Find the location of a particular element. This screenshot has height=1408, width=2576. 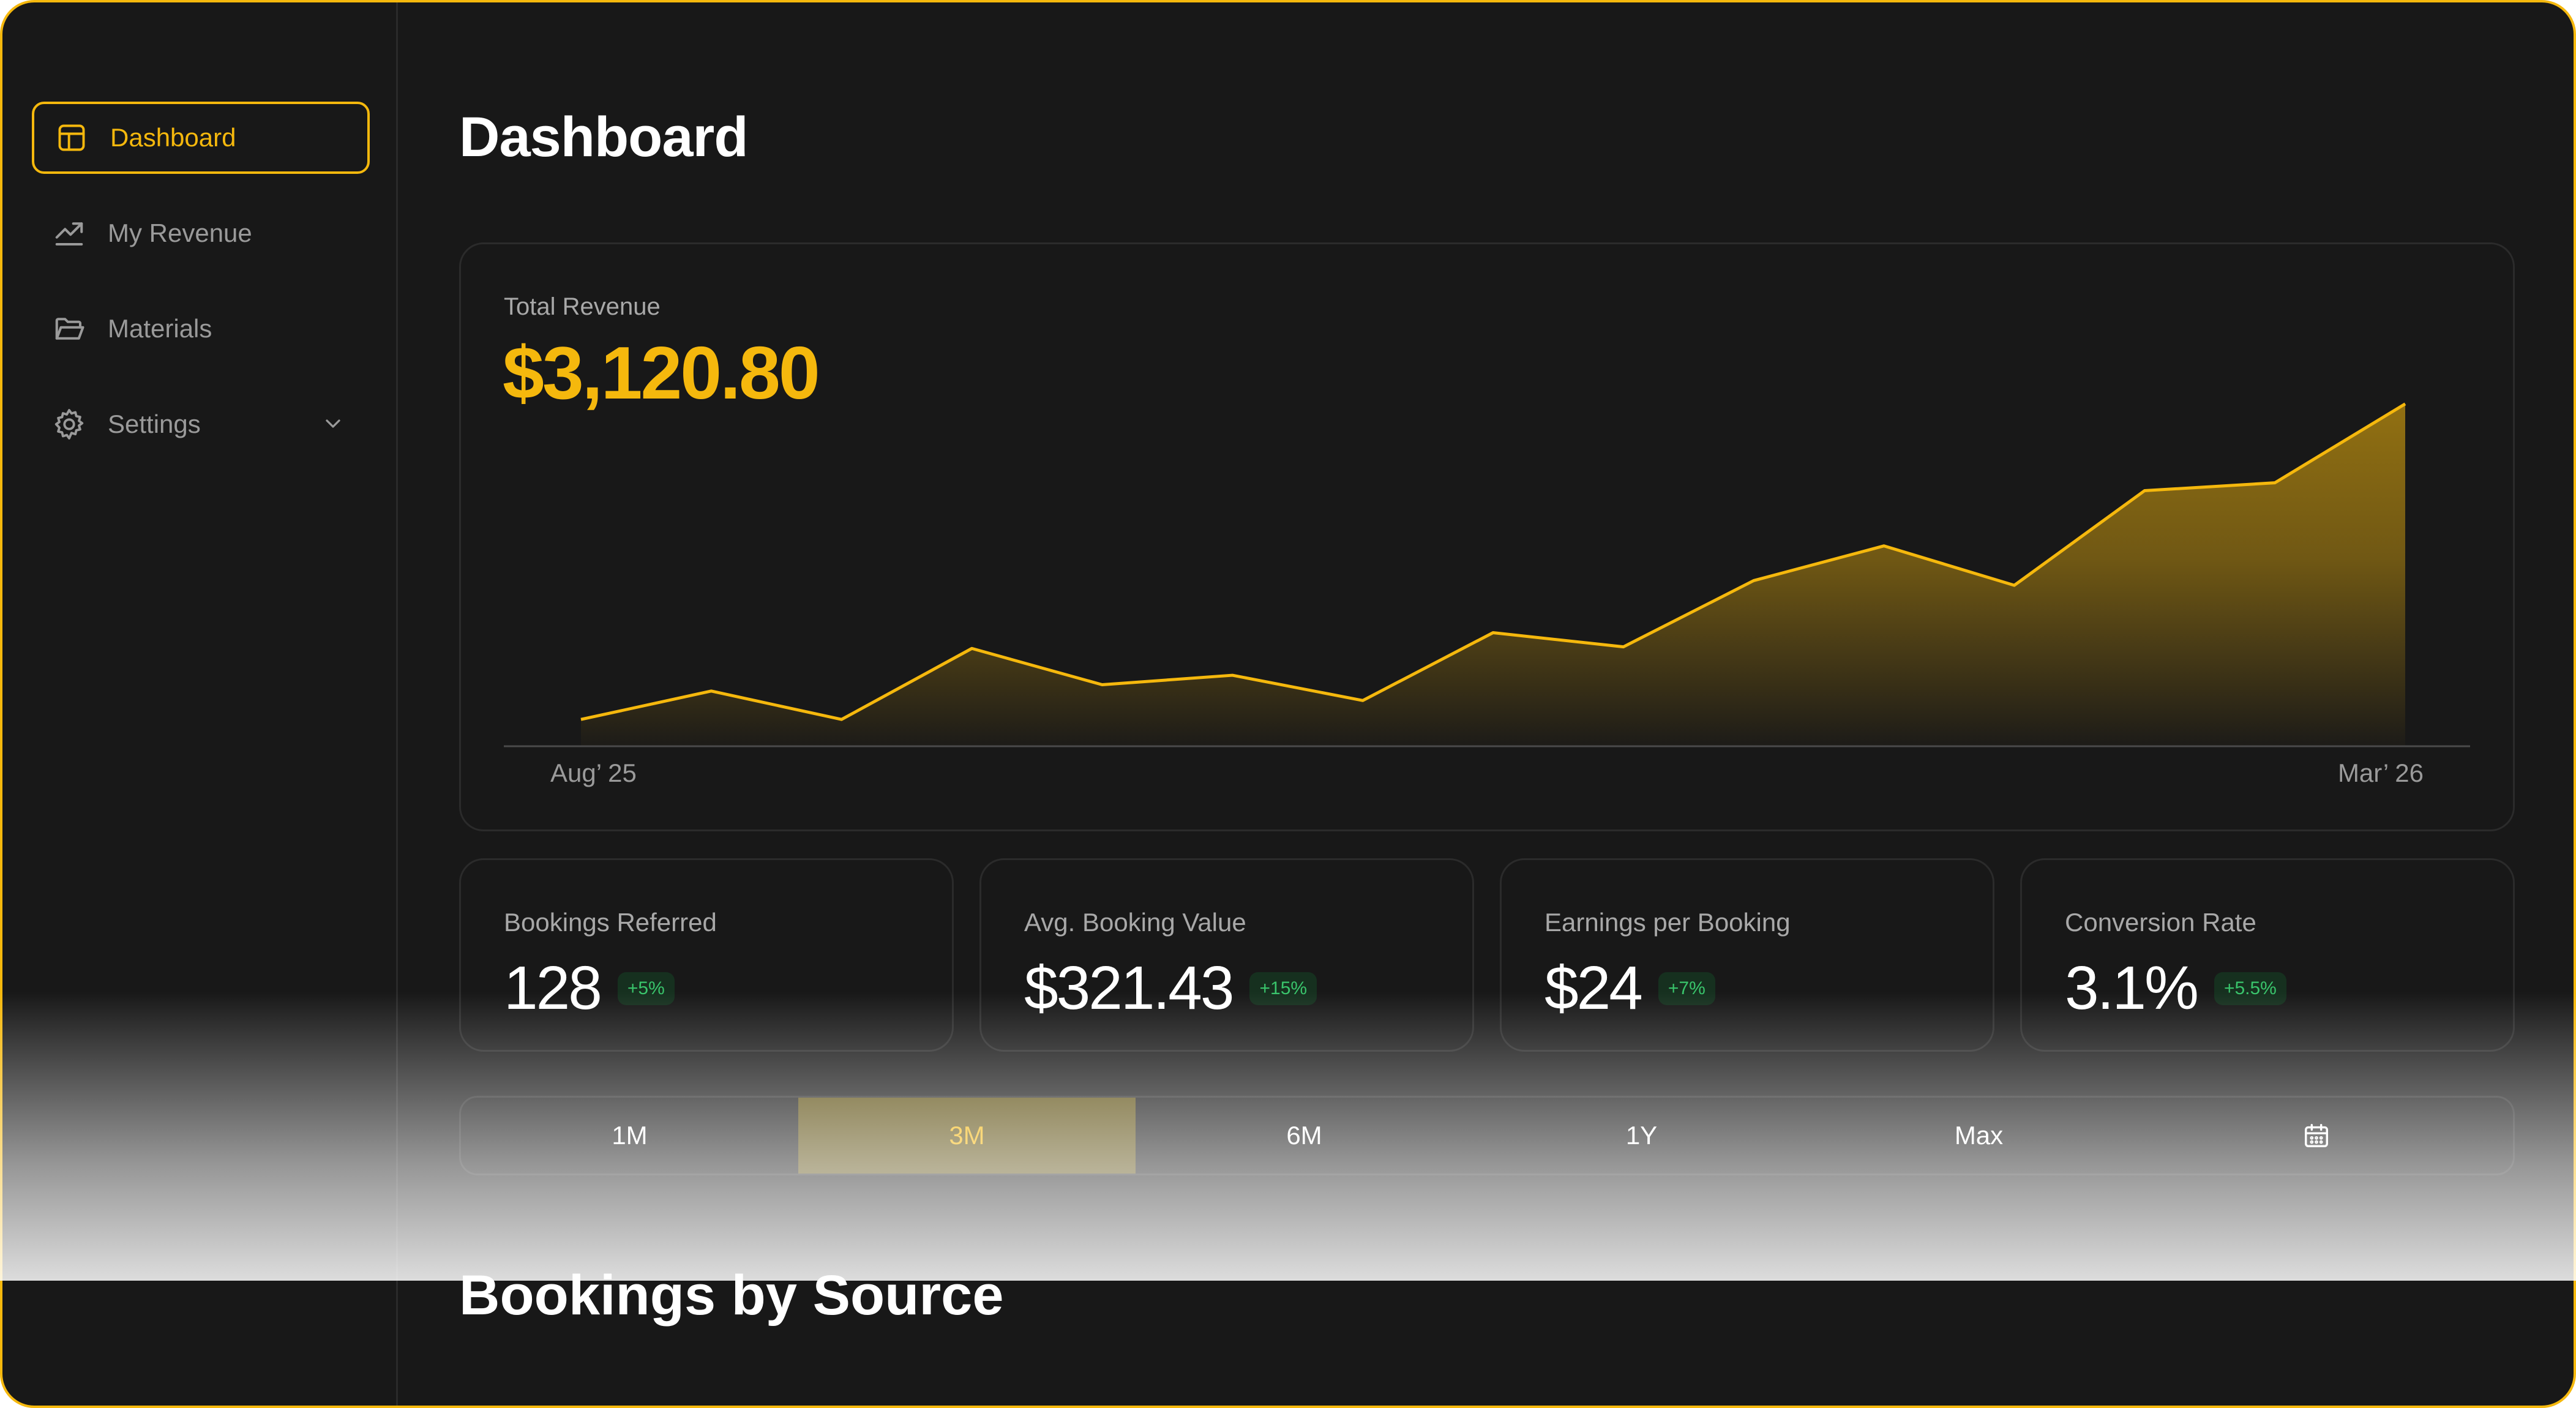

range-6m-button: 6M is located at coordinates (1304, 1136).